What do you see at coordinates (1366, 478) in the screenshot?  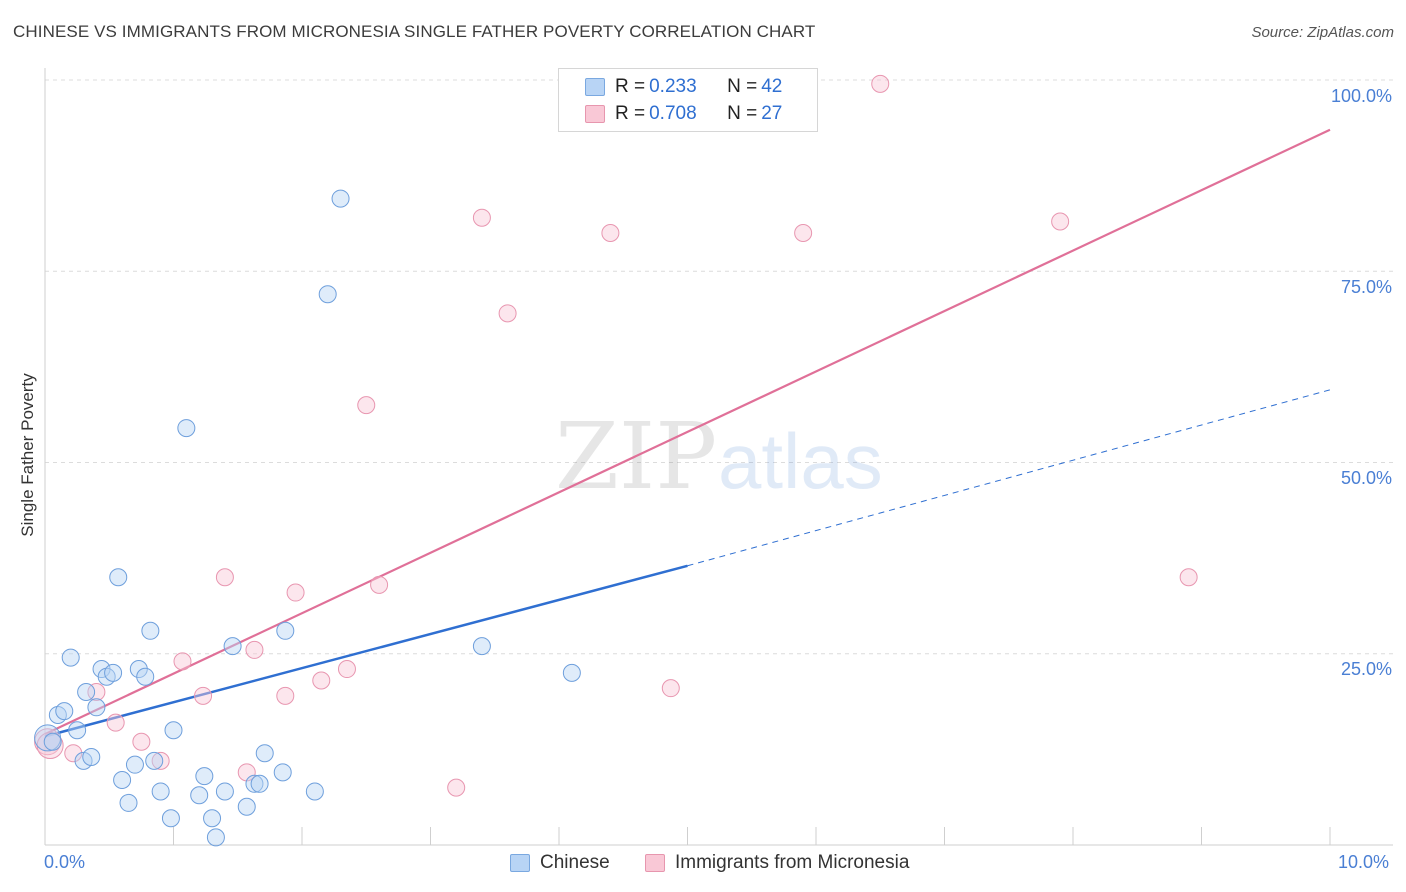 I see `y-tick-50: 50.0%` at bounding box center [1366, 478].